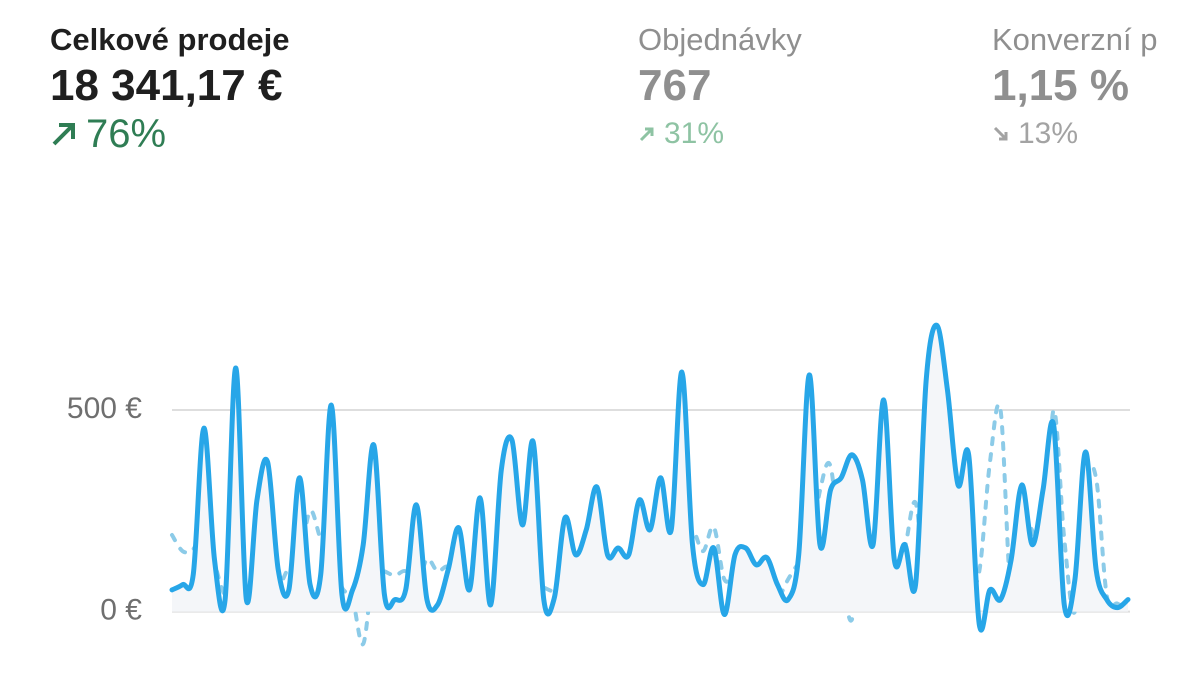 The image size is (1179, 674). I want to click on y-tick-label: 500 €, so click(104, 408).